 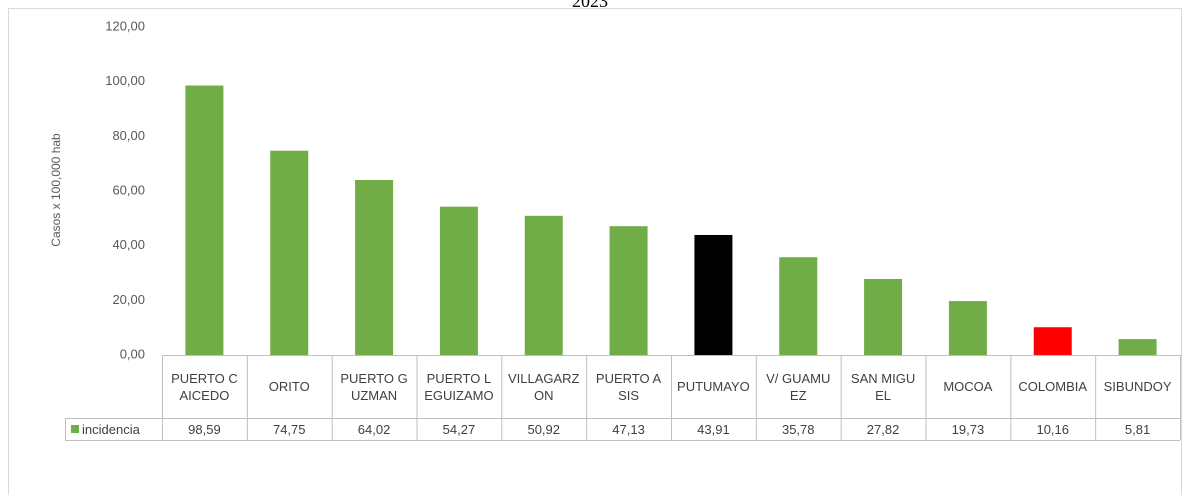 What do you see at coordinates (125, 25) in the screenshot?
I see `y-tick-label: 120,00` at bounding box center [125, 25].